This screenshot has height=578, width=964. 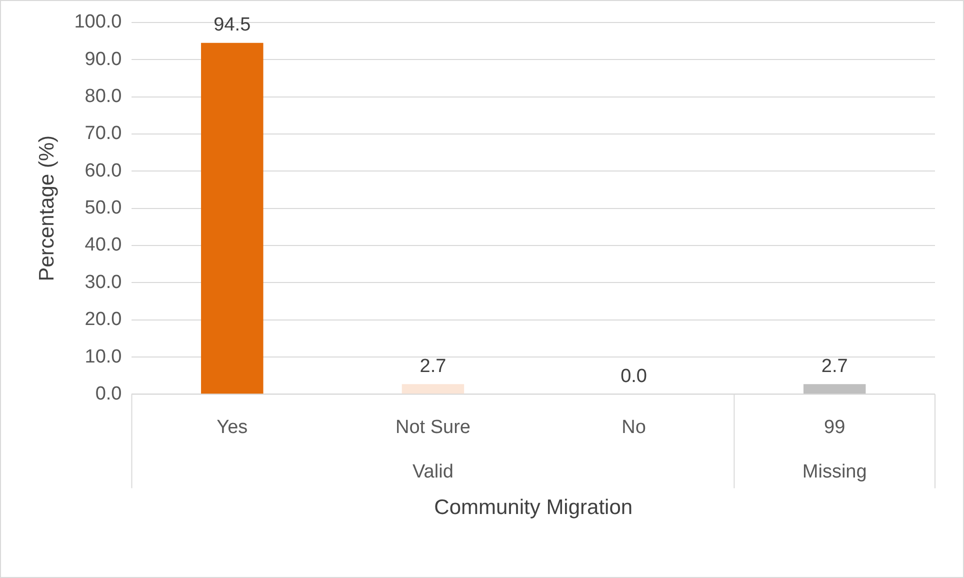 I want to click on y-axis-title: Percentage (%), so click(x=46, y=208).